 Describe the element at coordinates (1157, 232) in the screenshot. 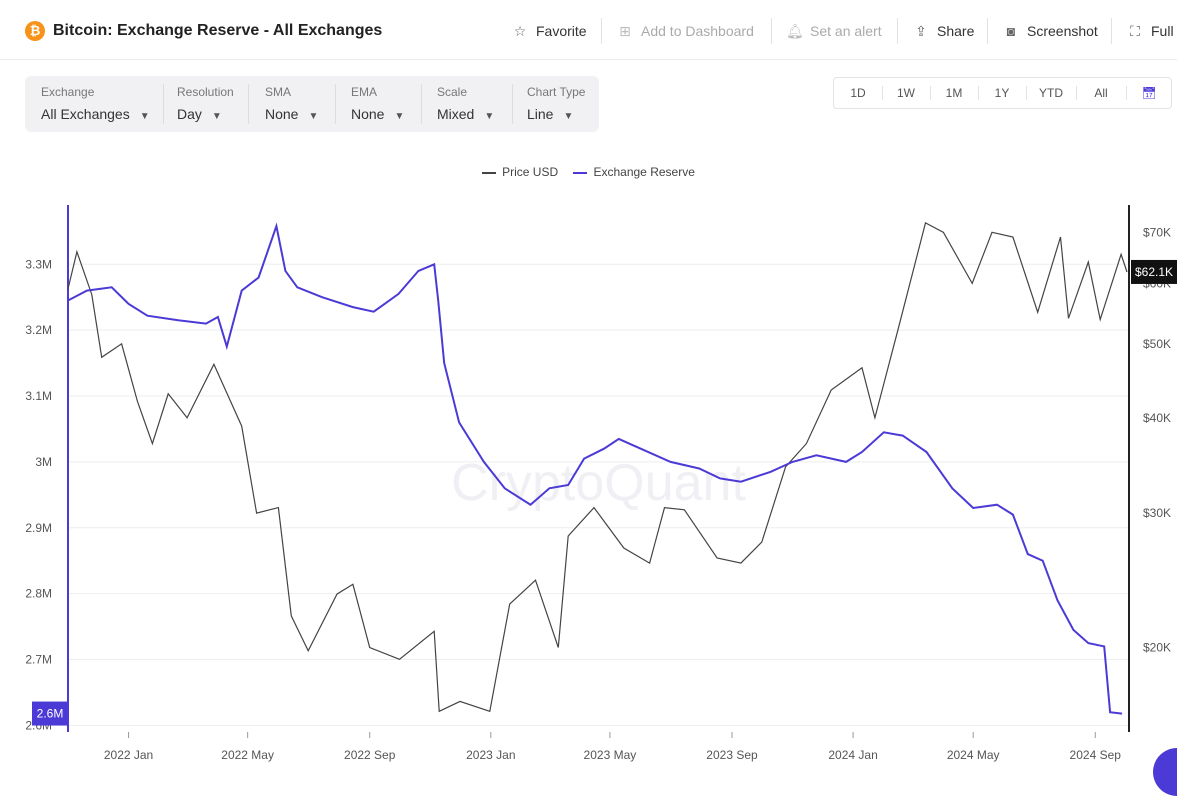

I see `y-right-tick-label: $70K` at that location.